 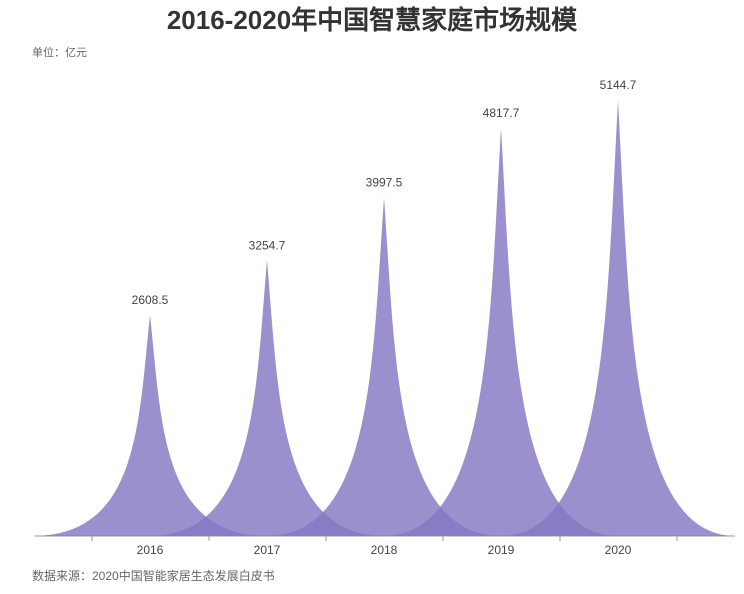 I want to click on chart-title: 2016-2020年中国智慧家庭市场规模, so click(x=372, y=20).